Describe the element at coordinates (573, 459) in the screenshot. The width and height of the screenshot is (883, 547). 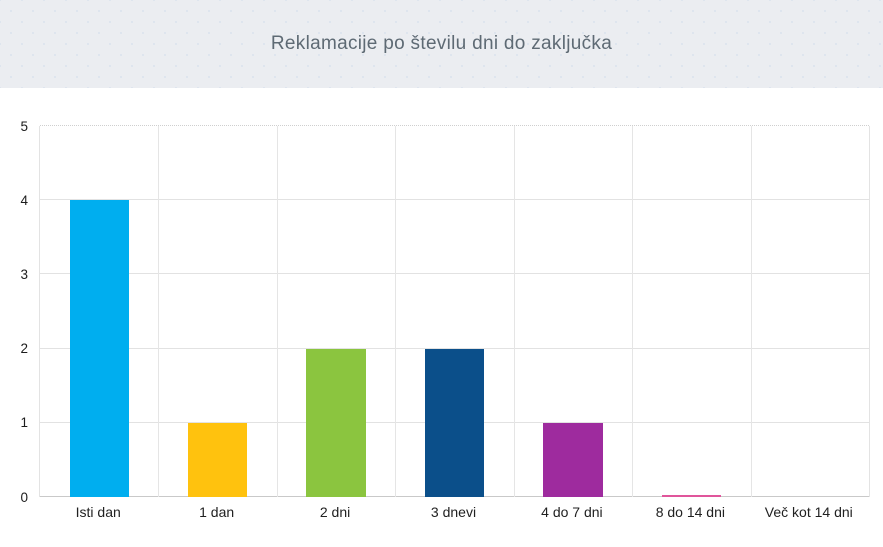
I see `bar-4-do-7-dni` at that location.